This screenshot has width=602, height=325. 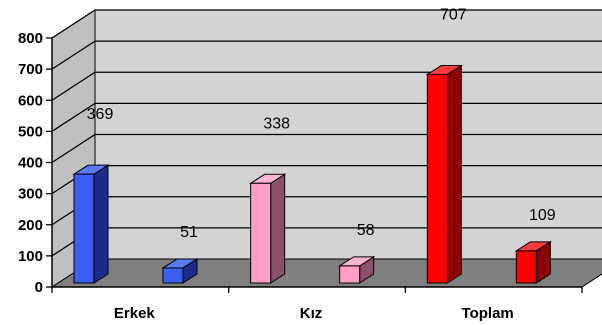 I want to click on data-label: 58, so click(x=366, y=230).